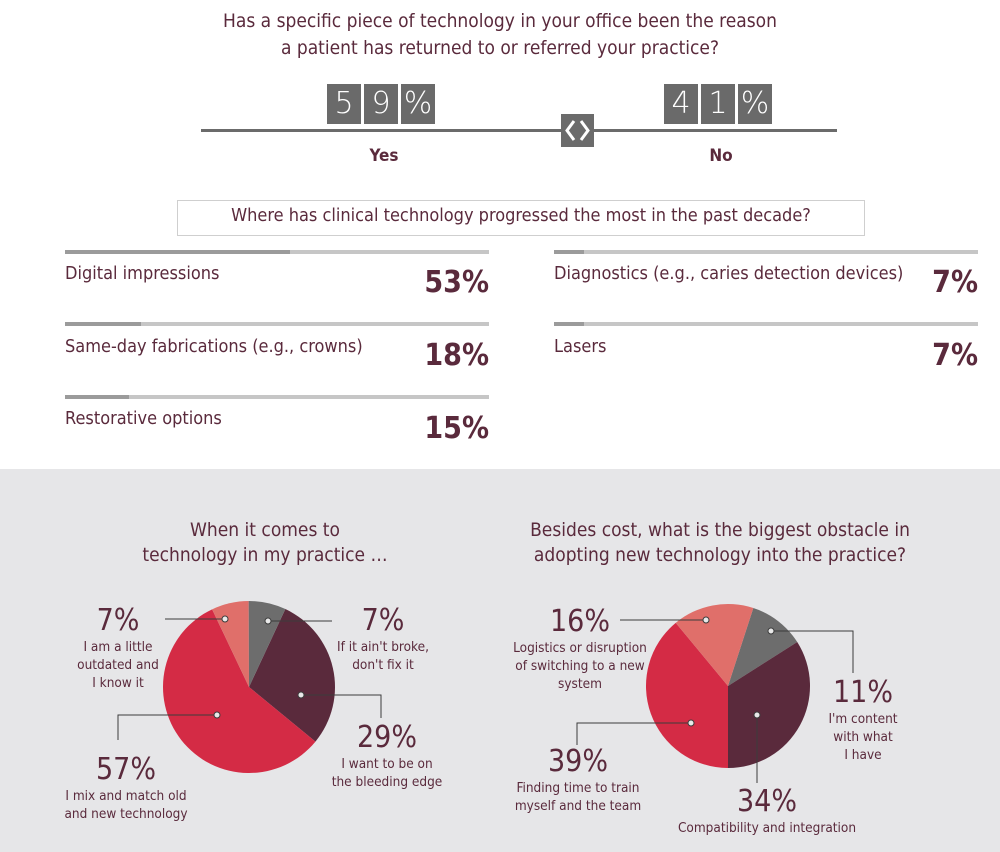 This screenshot has height=852, width=1000. What do you see at coordinates (580, 648) in the screenshot?
I see `pie-label-line: Logistics or disruption` at bounding box center [580, 648].